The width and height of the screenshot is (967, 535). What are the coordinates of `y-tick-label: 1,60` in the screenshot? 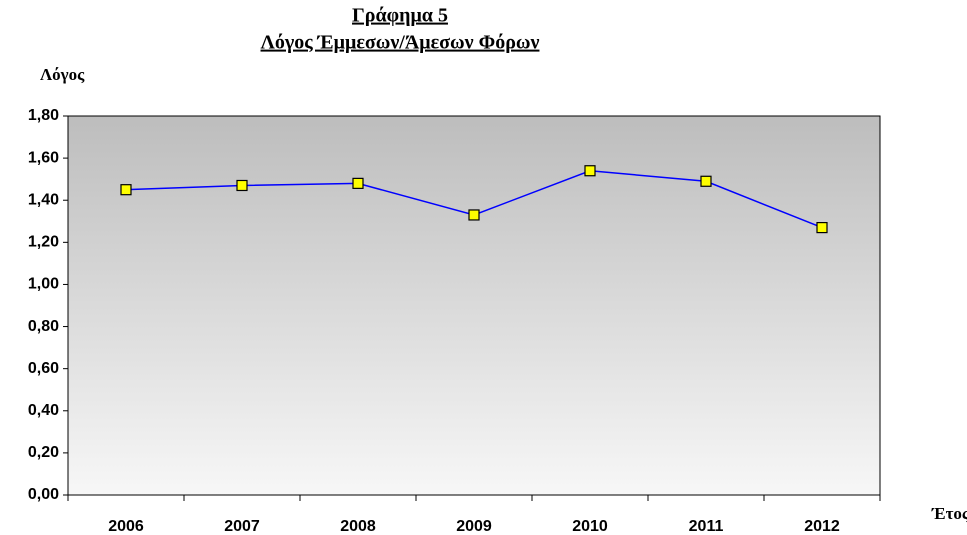 It's located at (43, 157).